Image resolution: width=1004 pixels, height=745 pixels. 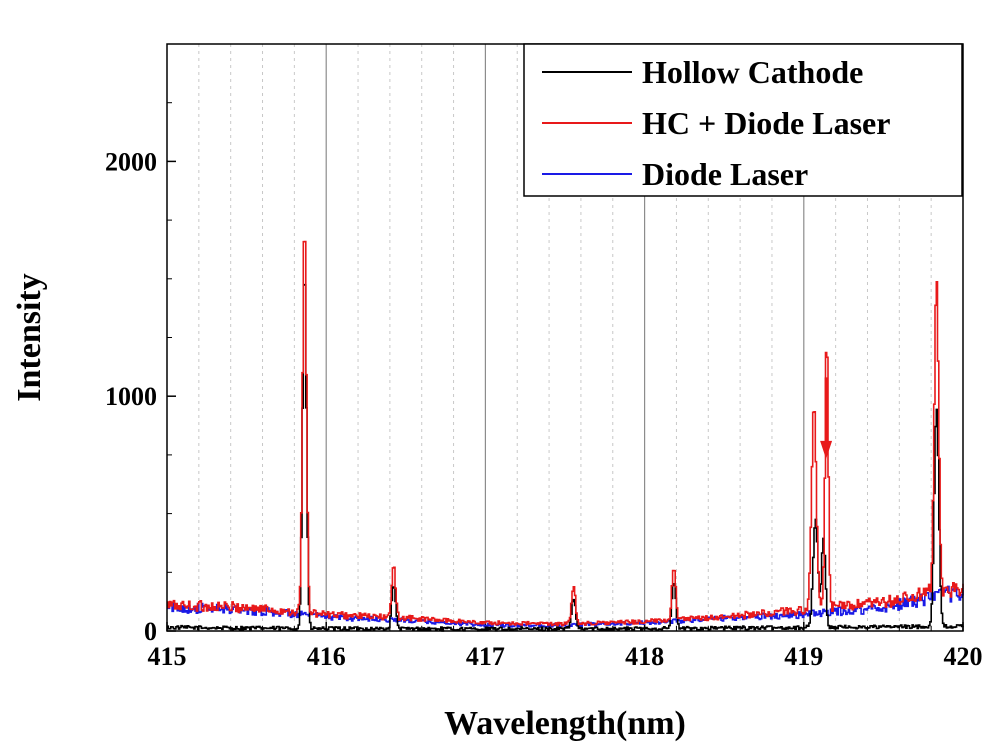 I want to click on y-tick-label: 0, so click(x=150, y=631).